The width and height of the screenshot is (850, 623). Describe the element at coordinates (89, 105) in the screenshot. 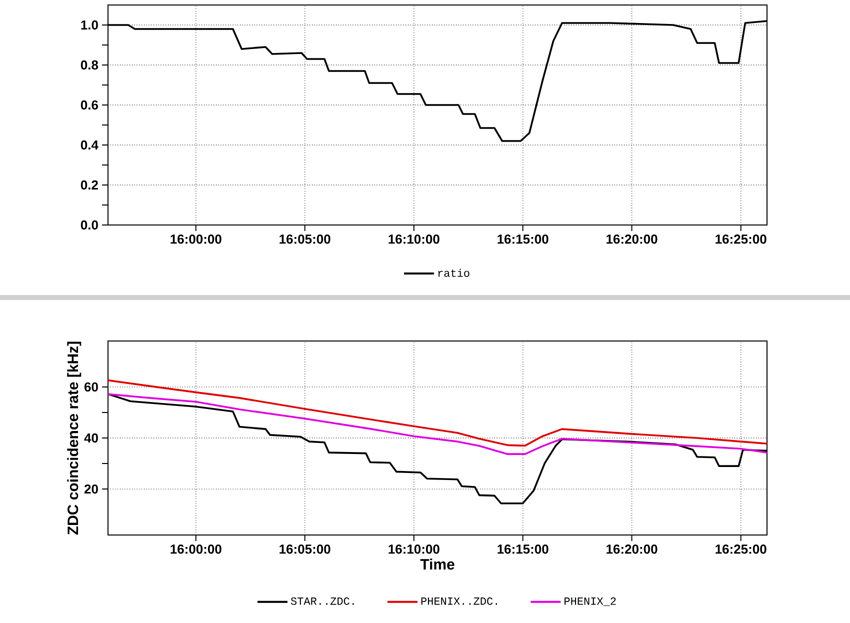

I see `y-tick-label: 0.6` at that location.